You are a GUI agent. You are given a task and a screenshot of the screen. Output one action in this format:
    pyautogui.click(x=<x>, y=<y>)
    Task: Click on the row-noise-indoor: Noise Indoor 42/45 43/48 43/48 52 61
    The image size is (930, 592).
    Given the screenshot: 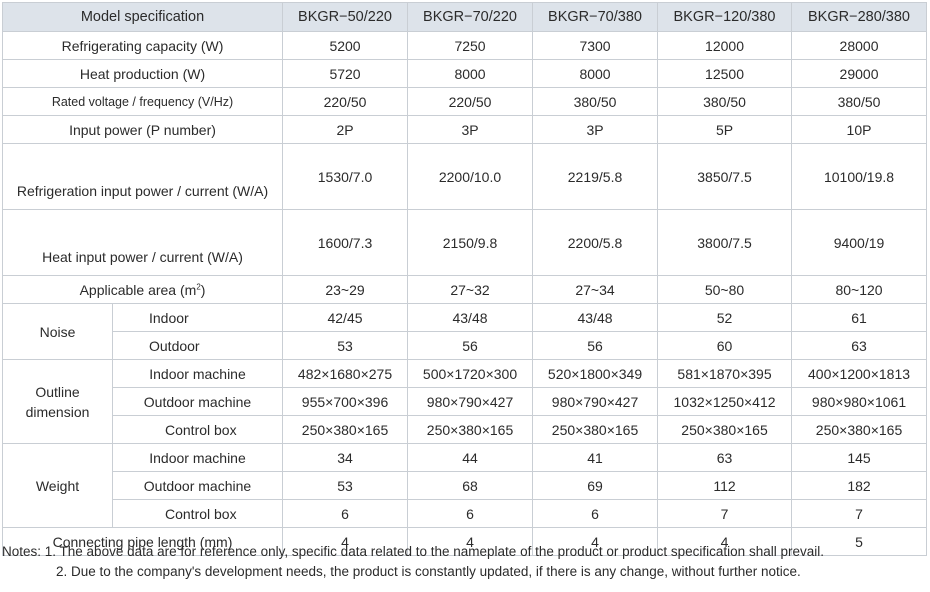 What is the action you would take?
    pyautogui.click(x=465, y=331)
    